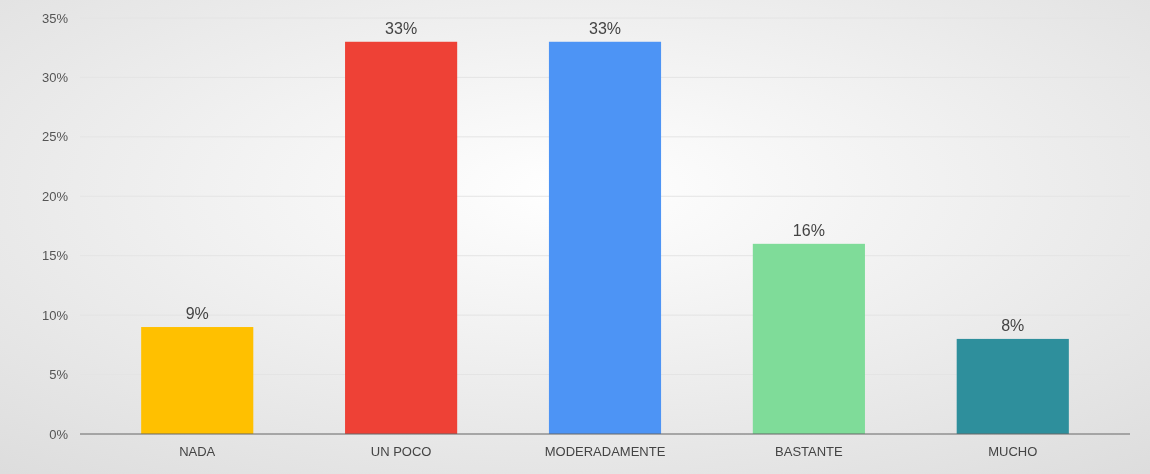 This screenshot has height=474, width=1150. I want to click on x-tick-label: MUCHO, so click(1013, 451).